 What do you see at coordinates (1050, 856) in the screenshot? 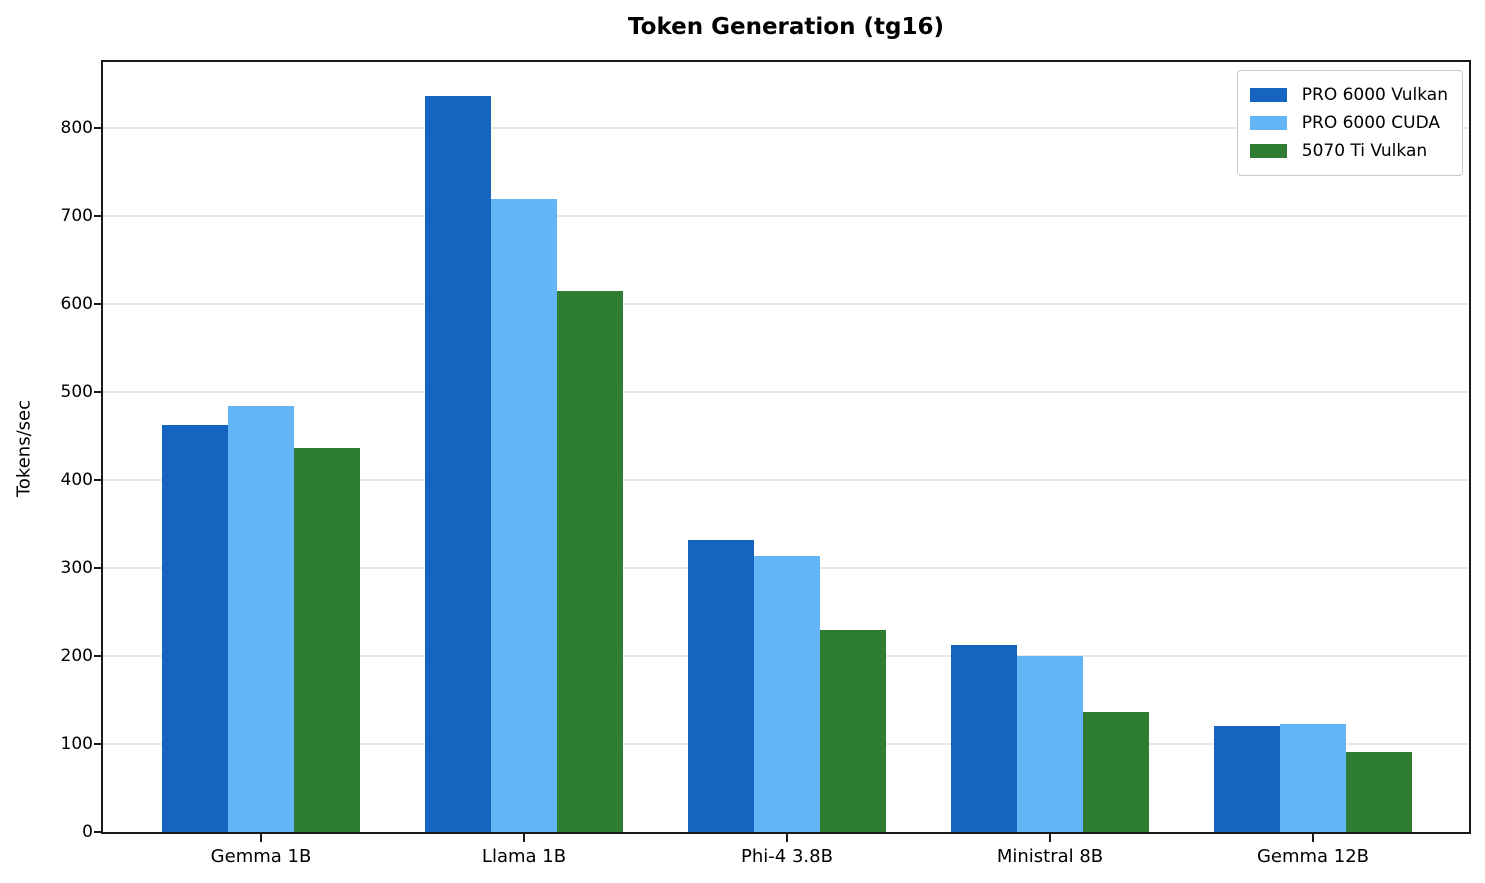
I see `x-tick-label-ministral-8b: Ministral 8B` at bounding box center [1050, 856].